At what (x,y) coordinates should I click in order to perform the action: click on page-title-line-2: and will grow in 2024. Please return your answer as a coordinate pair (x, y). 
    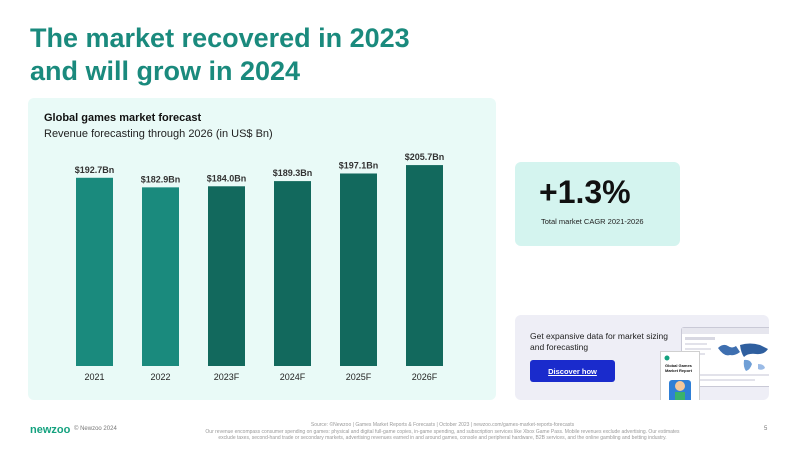
    Looking at the image, I should click on (165, 71).